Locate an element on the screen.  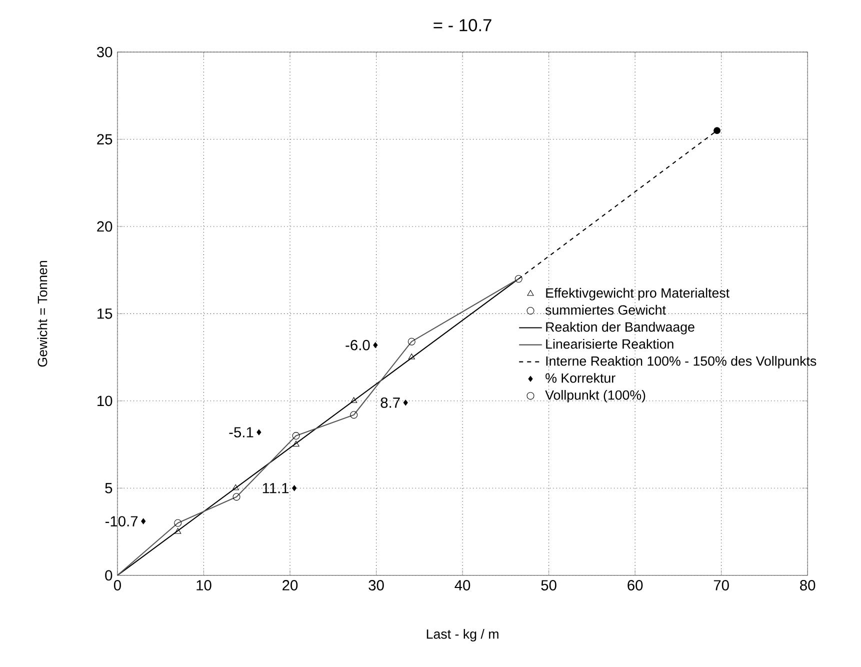
y-tick-label: 10 is located at coordinates (105, 401).